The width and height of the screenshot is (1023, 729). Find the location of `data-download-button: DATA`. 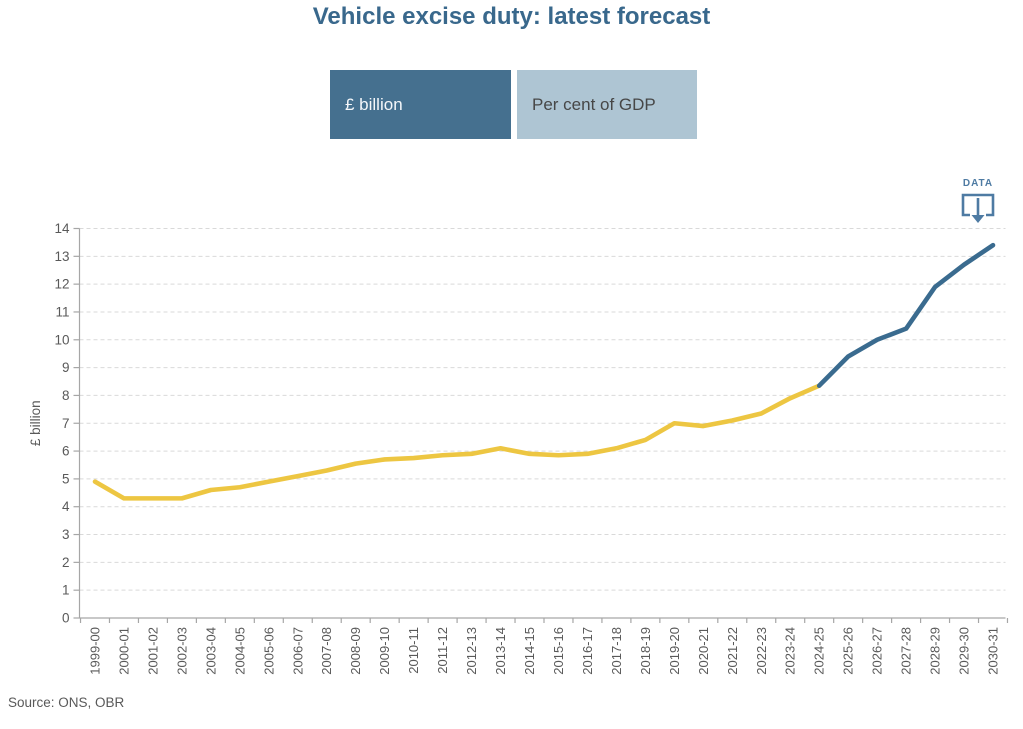

data-download-button: DATA is located at coordinates (978, 203).